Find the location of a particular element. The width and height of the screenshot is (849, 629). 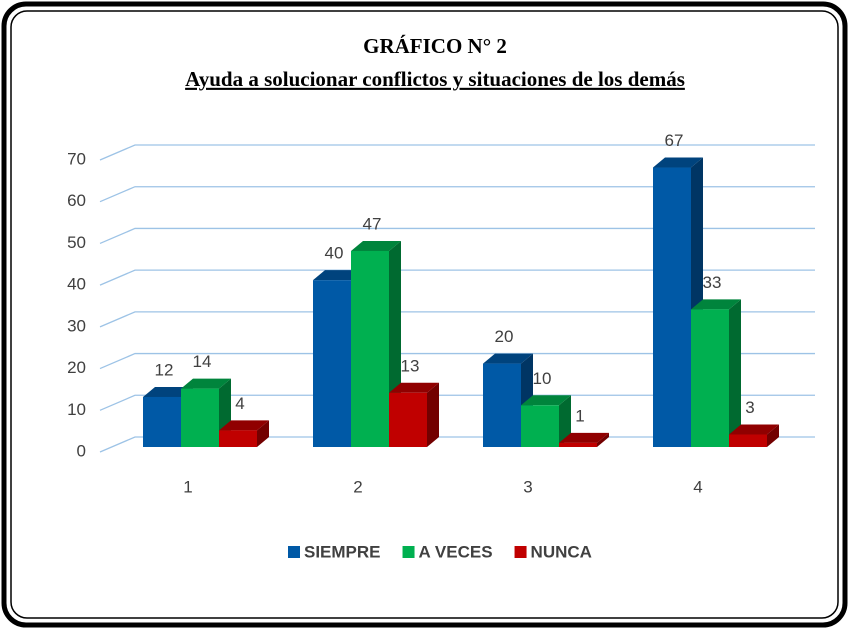

data-label: 14 is located at coordinates (202, 361).